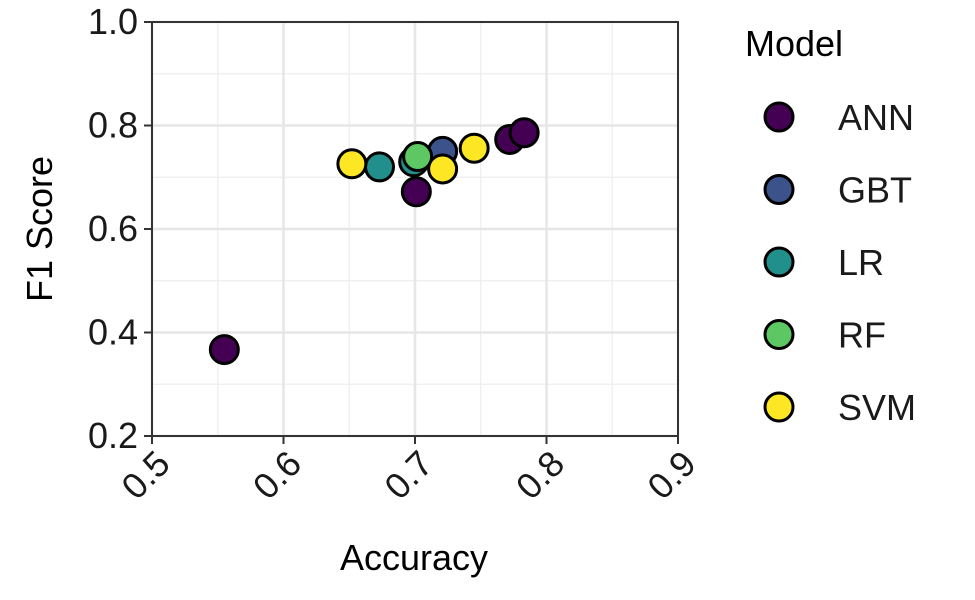 The height and width of the screenshot is (600, 975). What do you see at coordinates (779, 407) in the screenshot?
I see `legend-key-svm` at bounding box center [779, 407].